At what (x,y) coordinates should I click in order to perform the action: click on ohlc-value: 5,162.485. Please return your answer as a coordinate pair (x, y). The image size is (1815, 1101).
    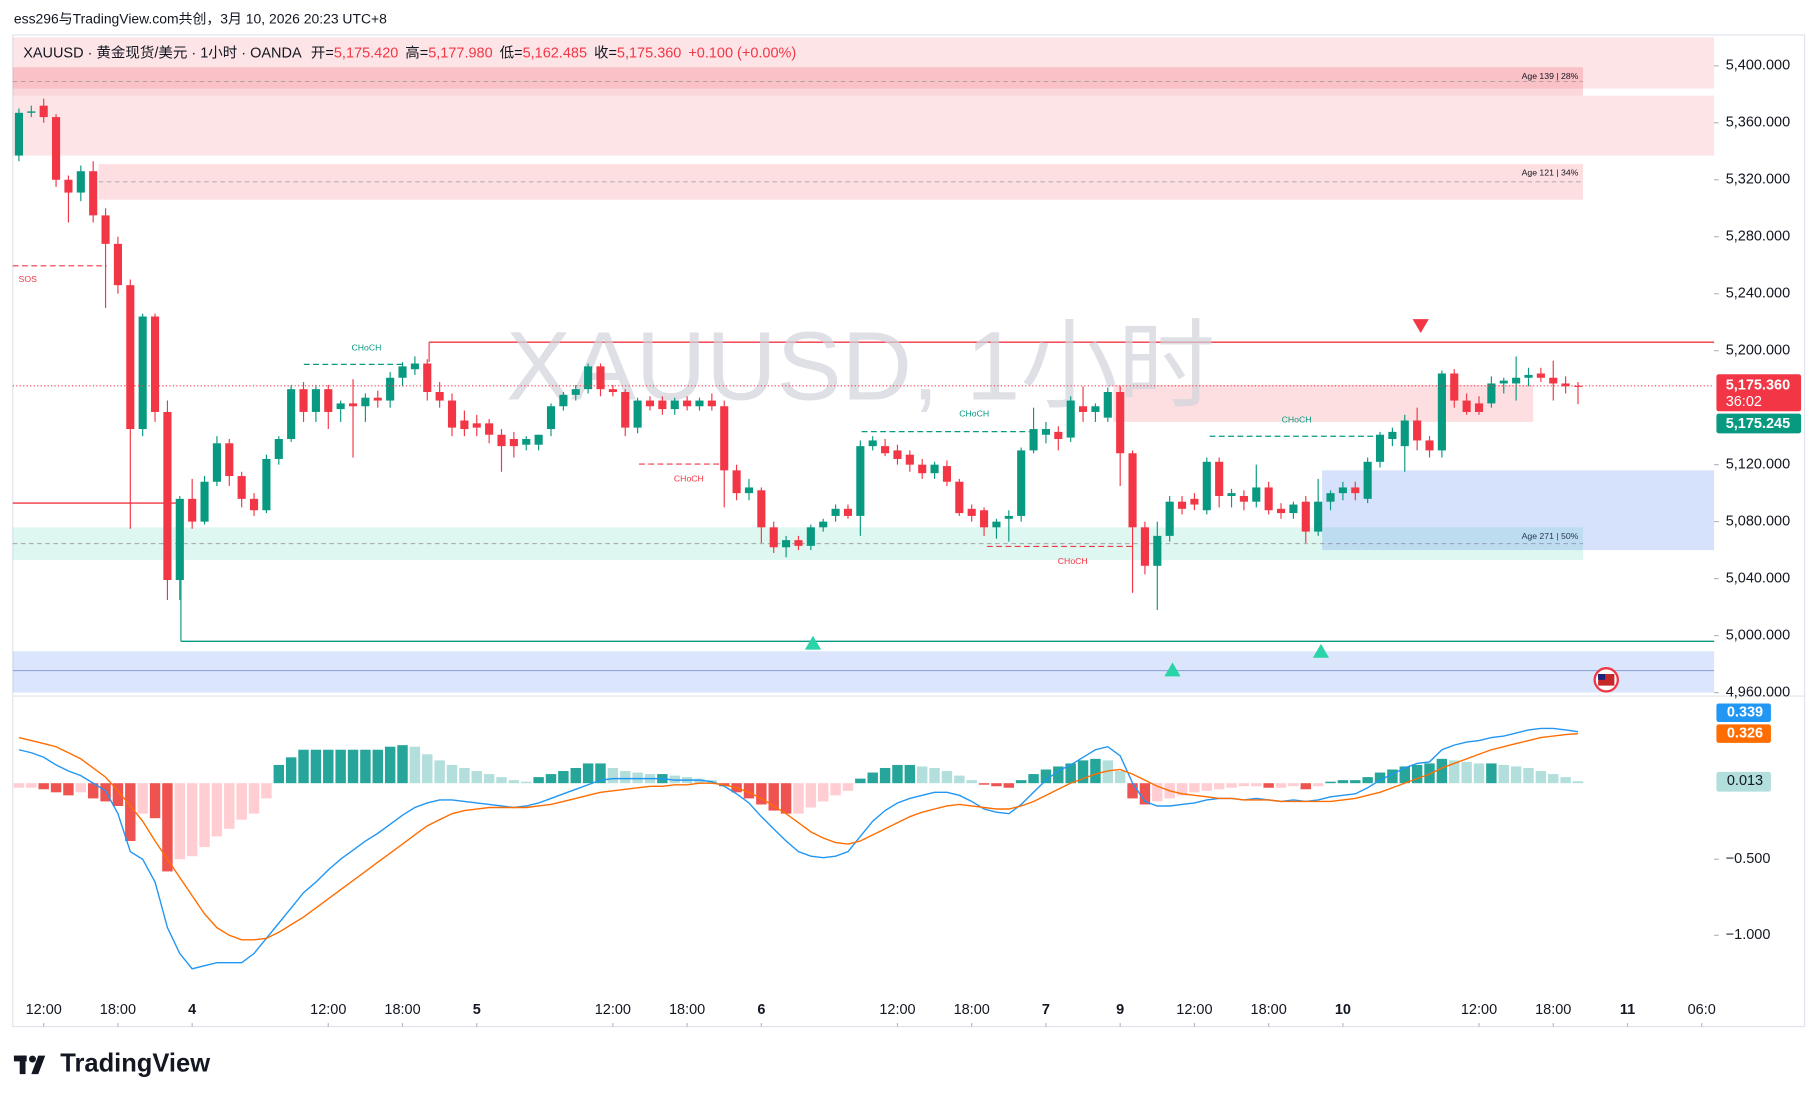
    Looking at the image, I should click on (555, 53).